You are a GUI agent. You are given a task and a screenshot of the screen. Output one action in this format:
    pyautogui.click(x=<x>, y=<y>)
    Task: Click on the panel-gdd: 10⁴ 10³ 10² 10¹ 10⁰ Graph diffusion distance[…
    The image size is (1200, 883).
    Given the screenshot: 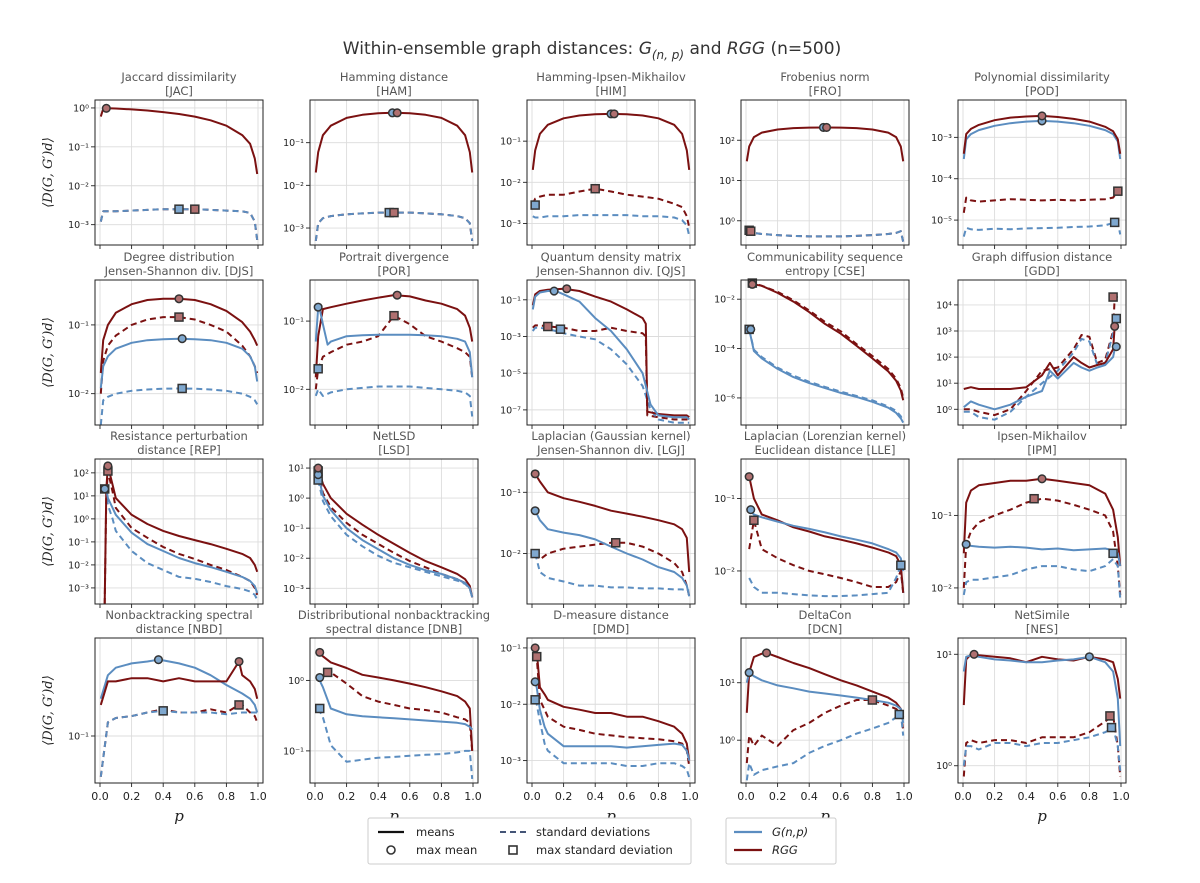 What is the action you would take?
    pyautogui.click(x=1031, y=339)
    